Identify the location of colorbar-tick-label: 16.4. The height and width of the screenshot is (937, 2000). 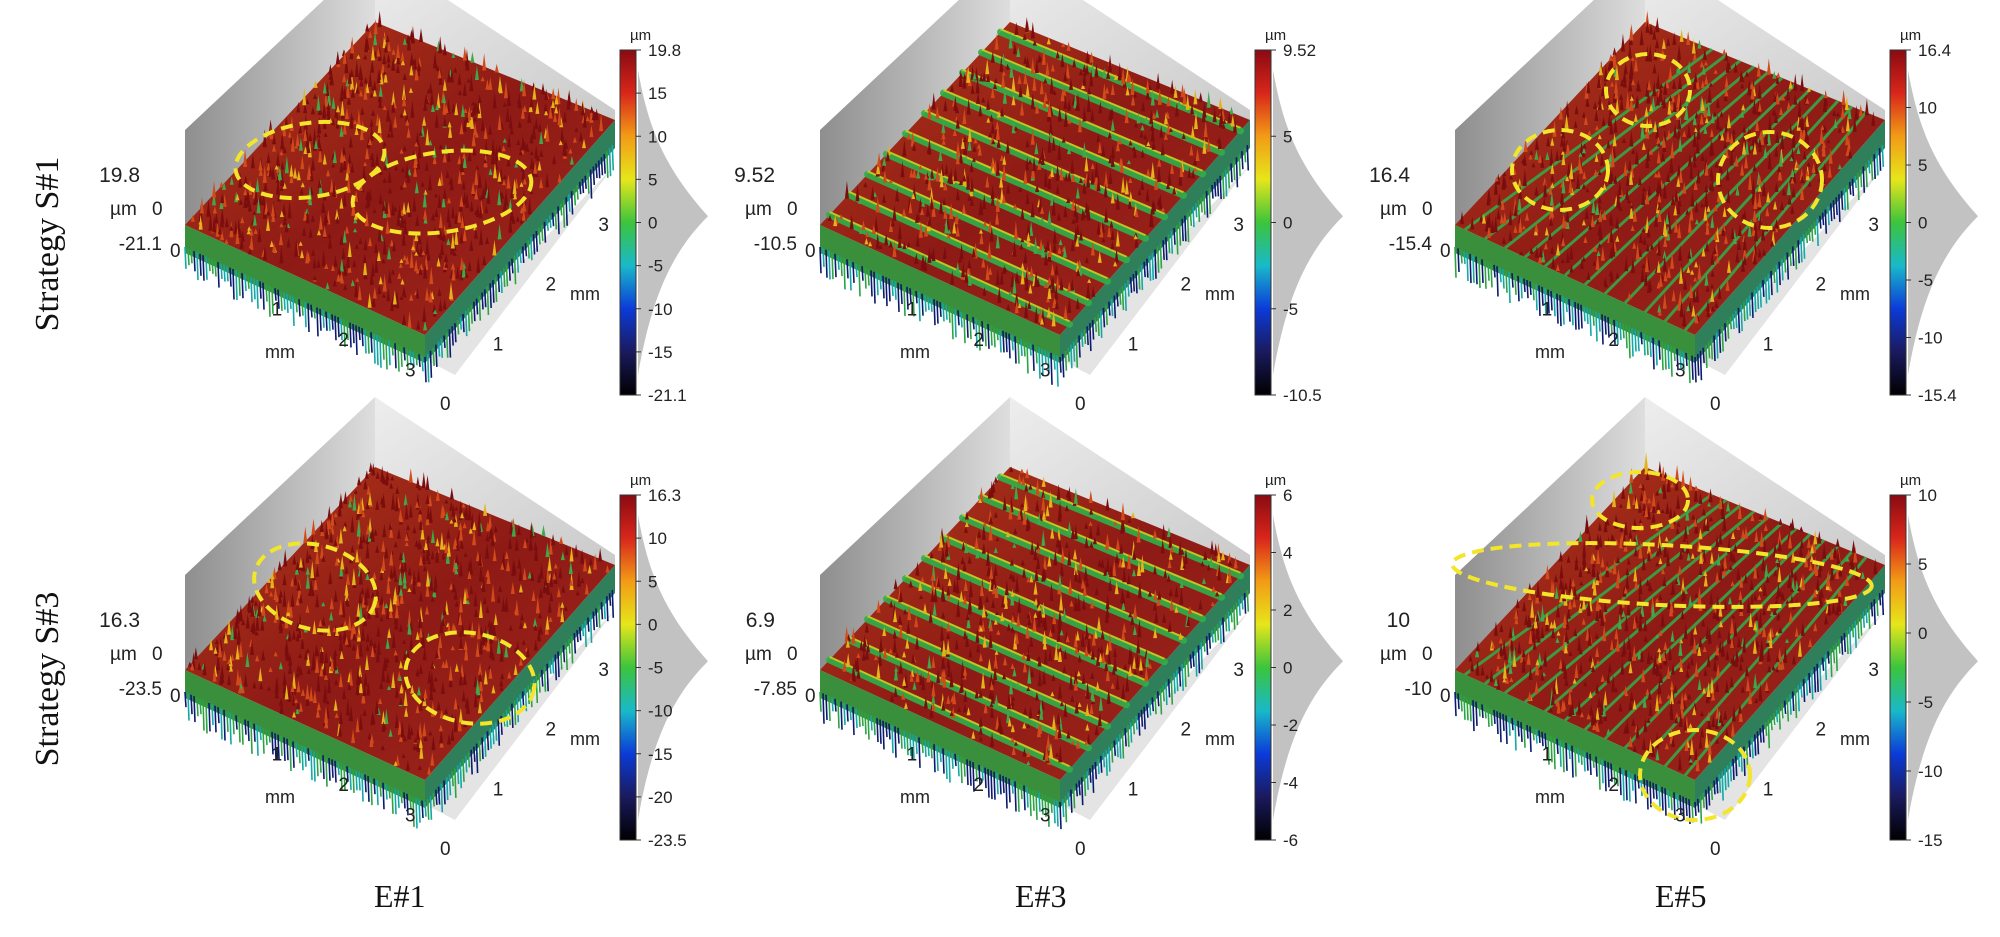
(1934, 50).